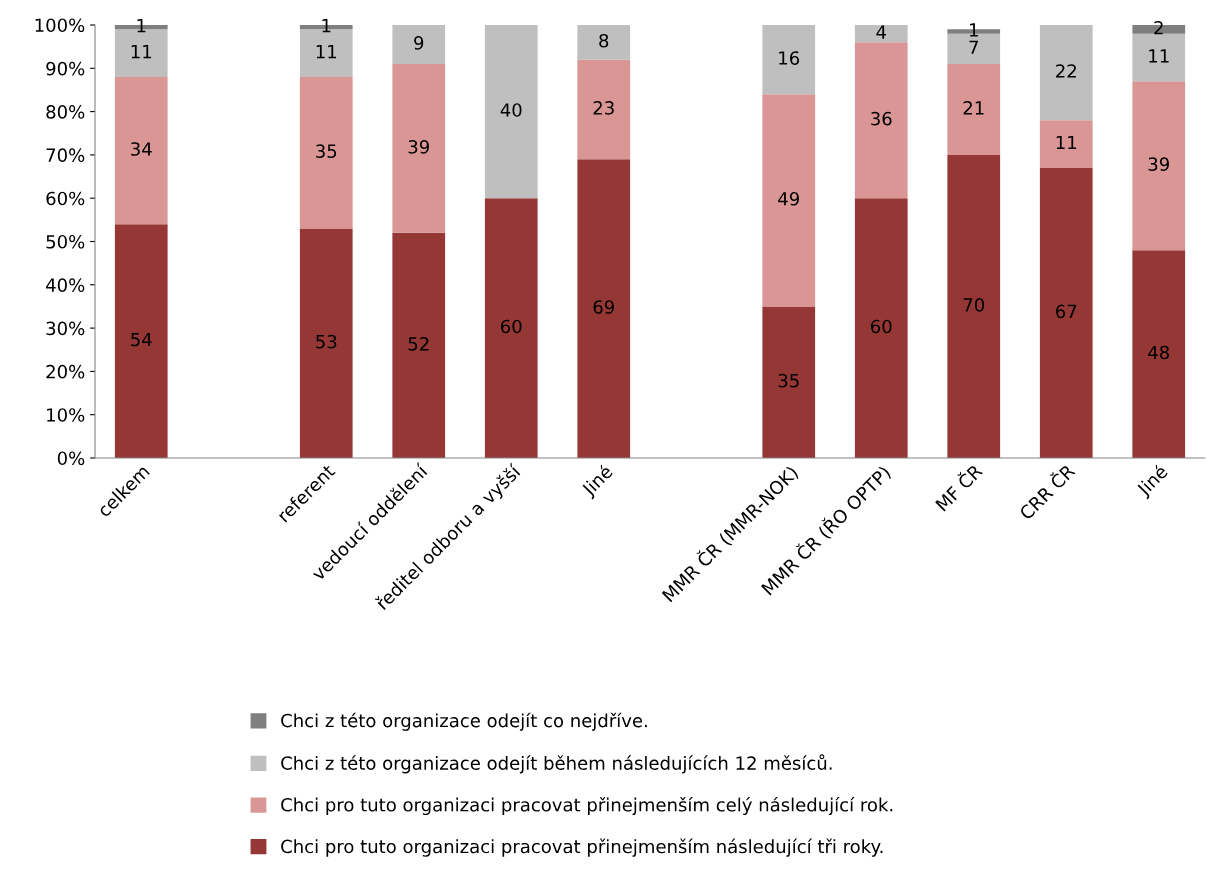 This screenshot has width=1213, height=873. I want to click on data-label: 36, so click(881, 118).